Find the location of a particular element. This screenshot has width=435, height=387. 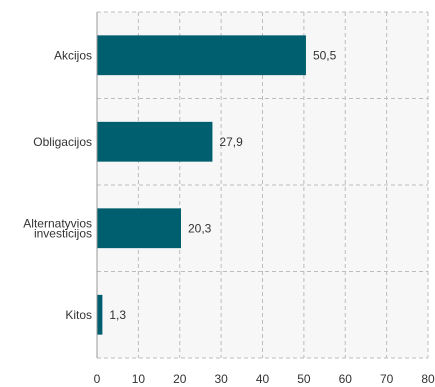

x-tick-label-0: 0 is located at coordinates (97, 379).